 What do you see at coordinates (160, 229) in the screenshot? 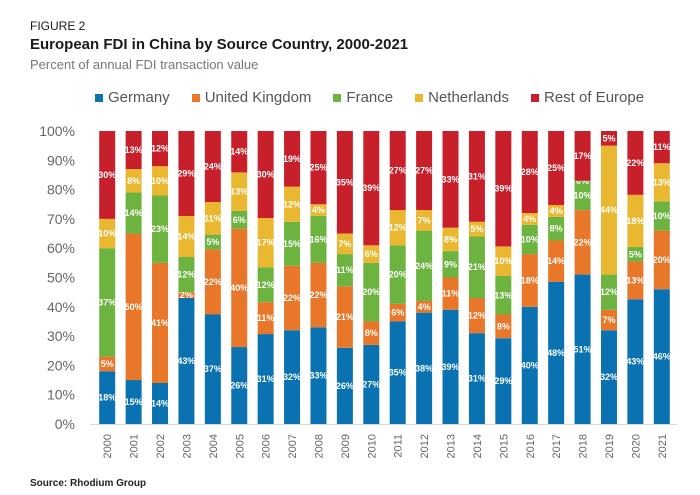
I see `data-label: 23%` at bounding box center [160, 229].